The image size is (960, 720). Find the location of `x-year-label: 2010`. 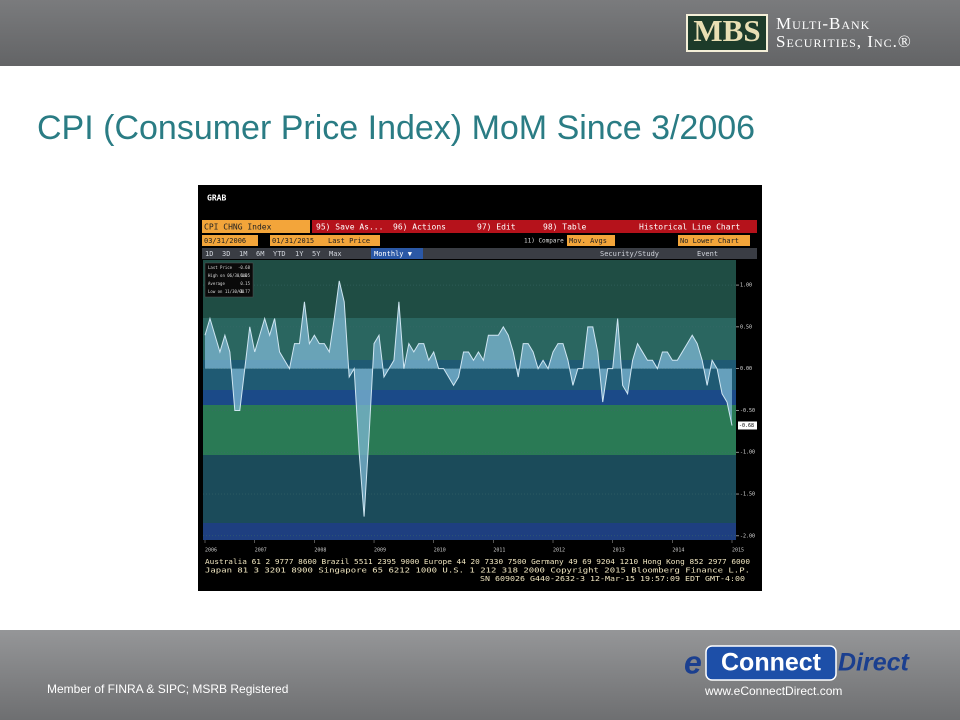

x-year-label: 2010 is located at coordinates (440, 551).